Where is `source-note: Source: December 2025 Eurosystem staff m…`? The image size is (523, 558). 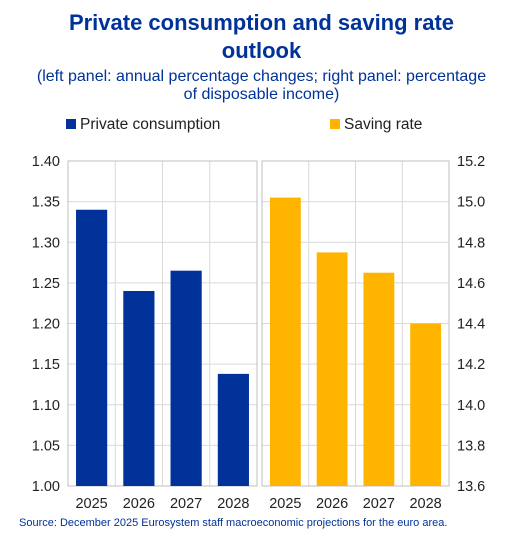 source-note: Source: December 2025 Eurosystem staff m… is located at coordinates (233, 523).